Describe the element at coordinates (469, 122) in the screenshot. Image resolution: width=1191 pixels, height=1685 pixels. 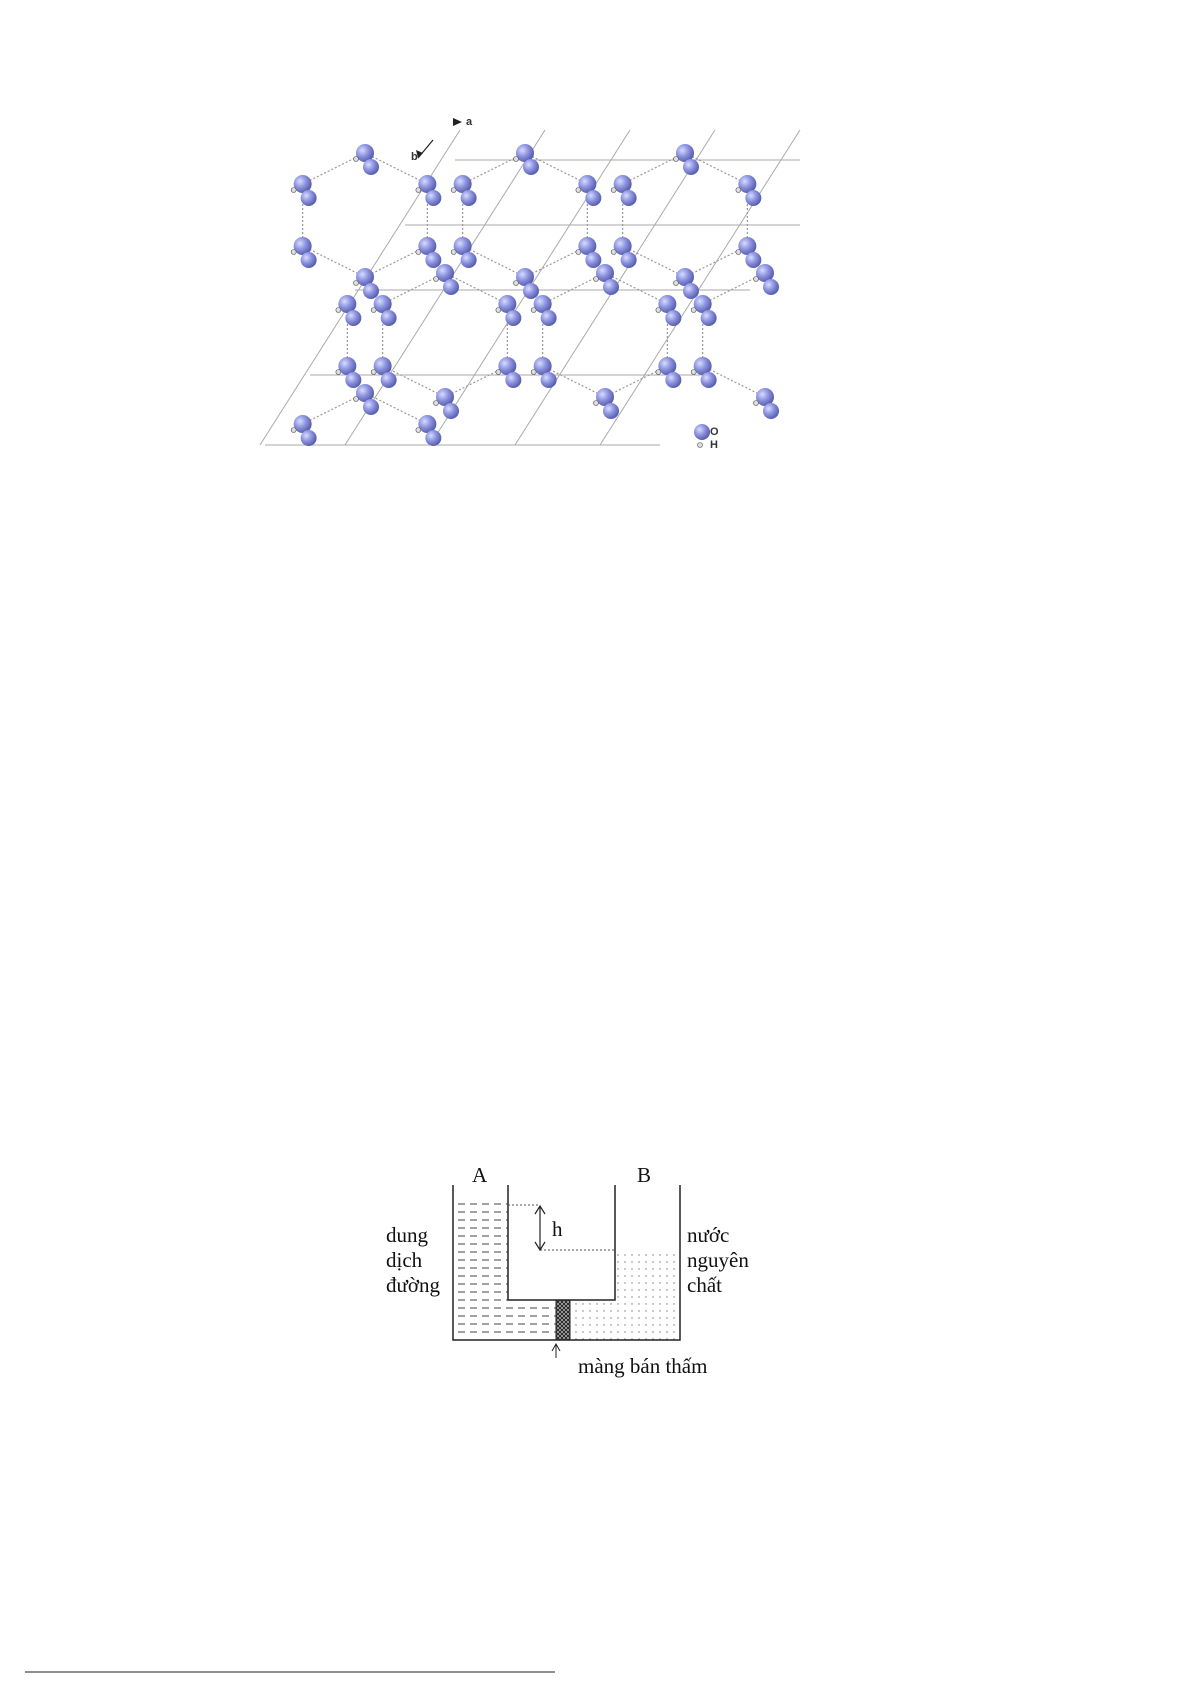
I see `a-axis-label: a` at that location.